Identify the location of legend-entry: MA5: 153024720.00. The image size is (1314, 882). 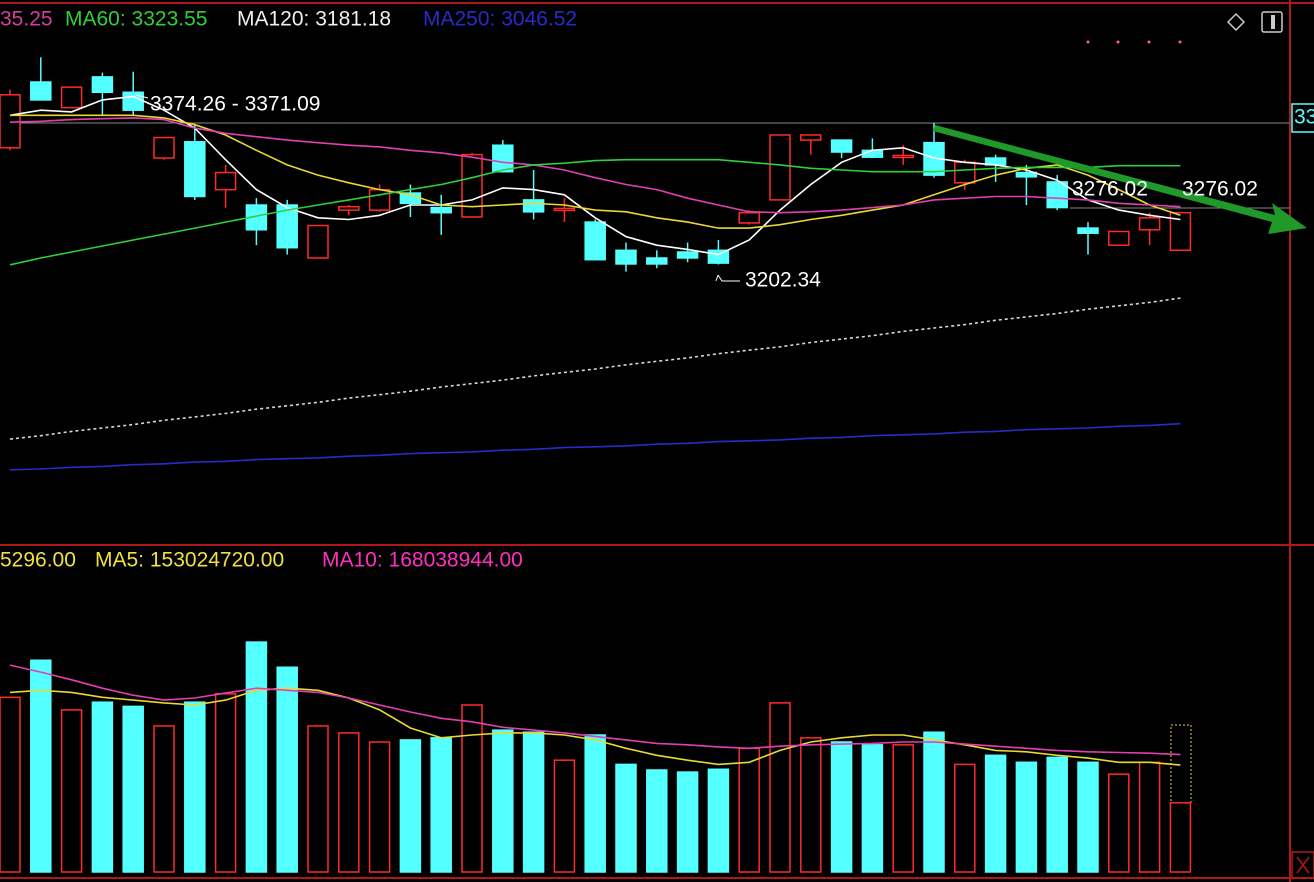
(189, 560).